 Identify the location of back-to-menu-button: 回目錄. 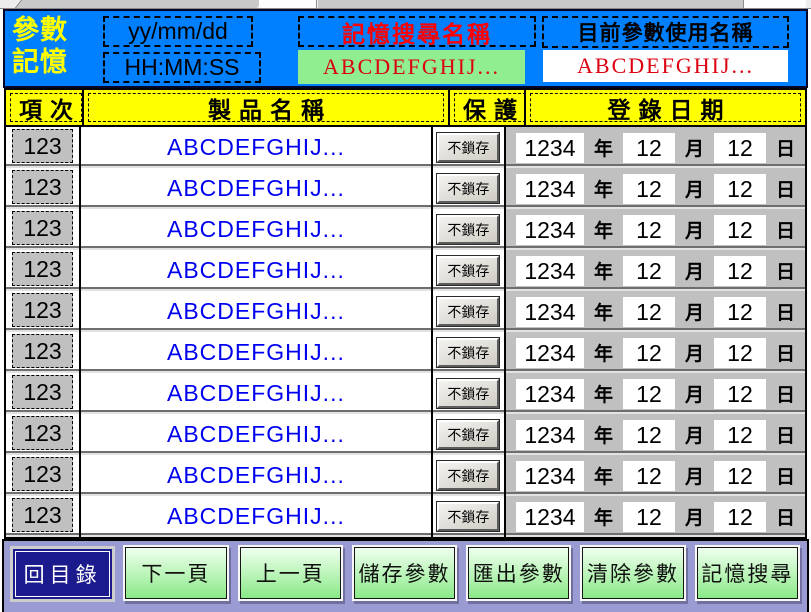
(63, 574).